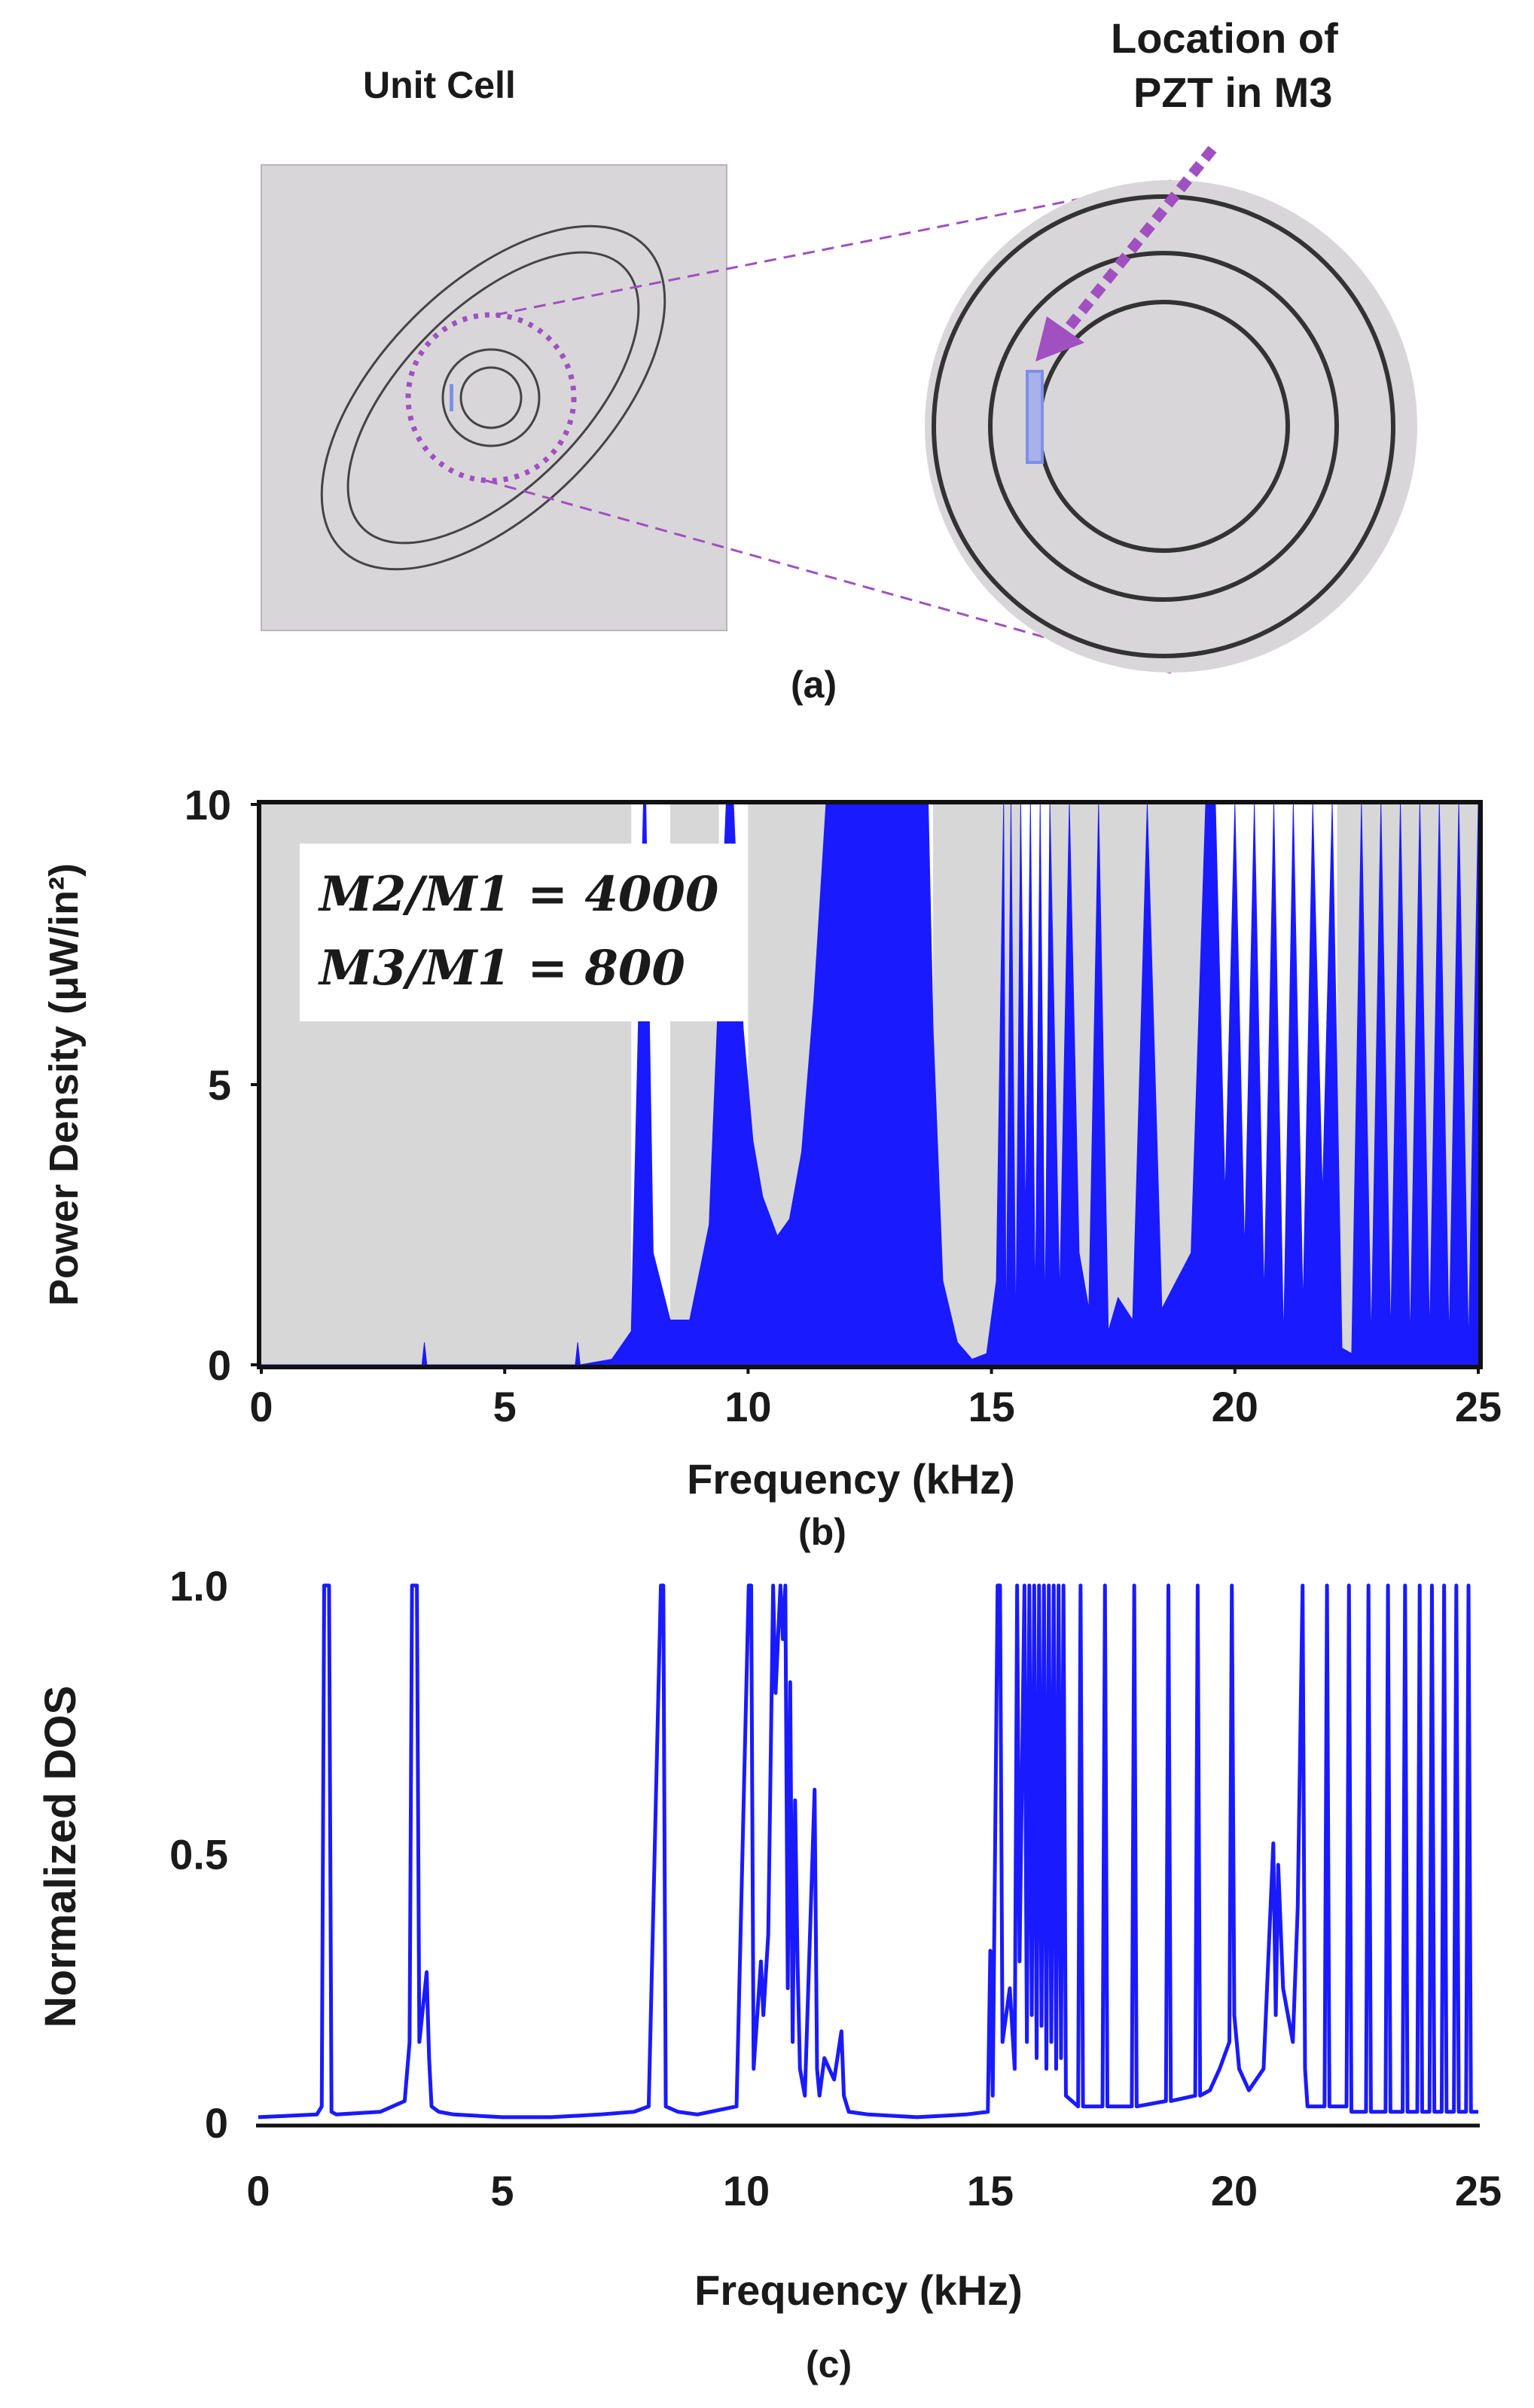 This screenshot has width=1534, height=2408. Describe the element at coordinates (858, 2290) in the screenshot. I see `dos-xlabel: Frequency (kHz)` at that location.